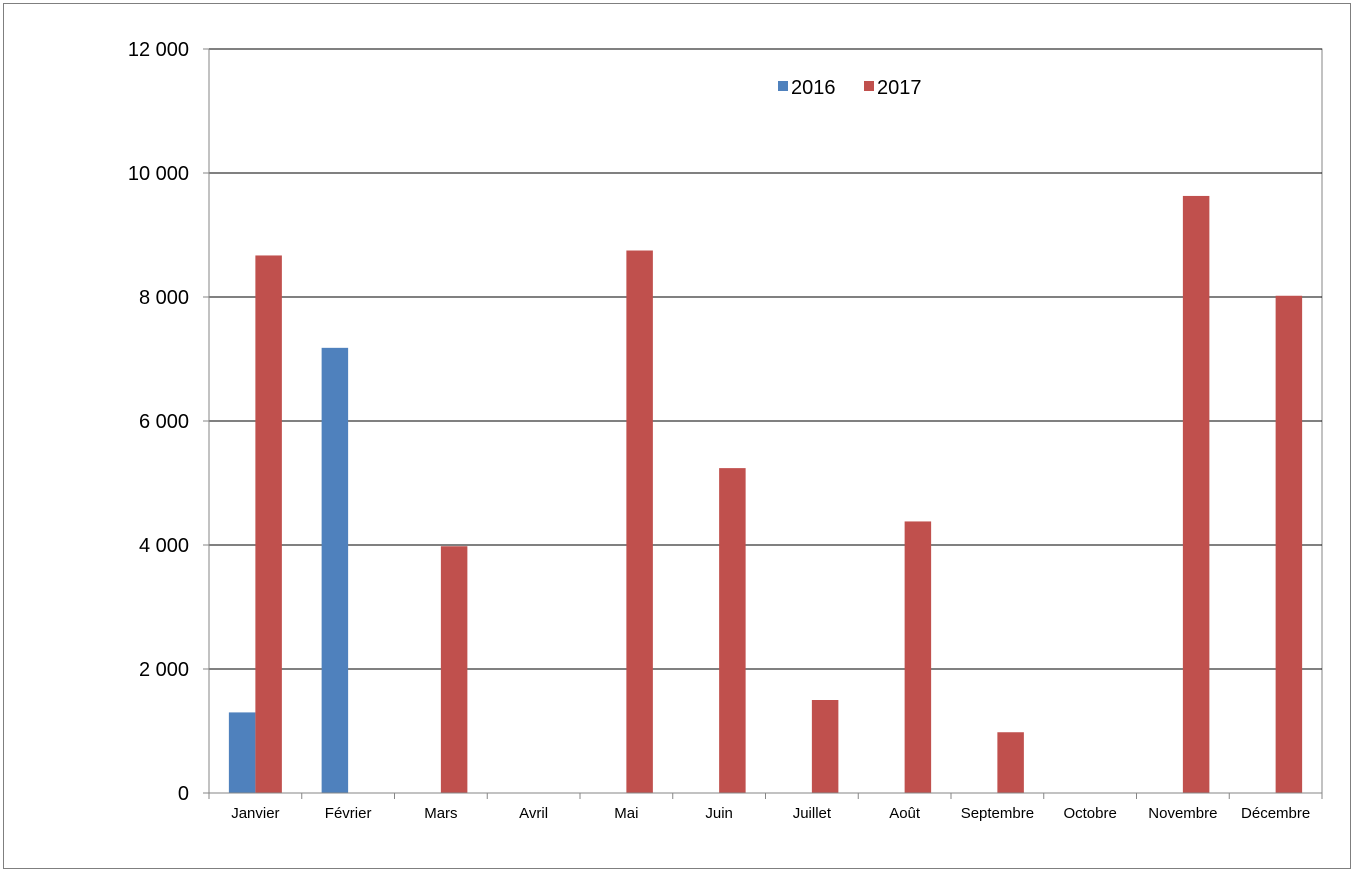 The image size is (1356, 872). What do you see at coordinates (1089, 813) in the screenshot?
I see `x-tick-label: Octobre` at bounding box center [1089, 813].